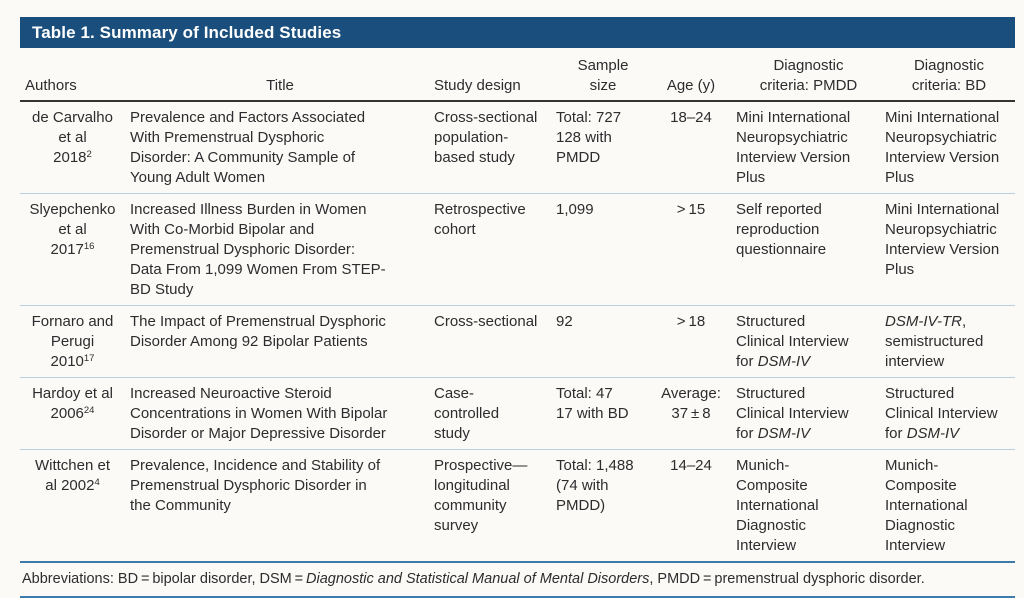 The height and width of the screenshot is (598, 1024). Describe the element at coordinates (564, 321) in the screenshot. I see `cell-sample-size: 92` at that location.